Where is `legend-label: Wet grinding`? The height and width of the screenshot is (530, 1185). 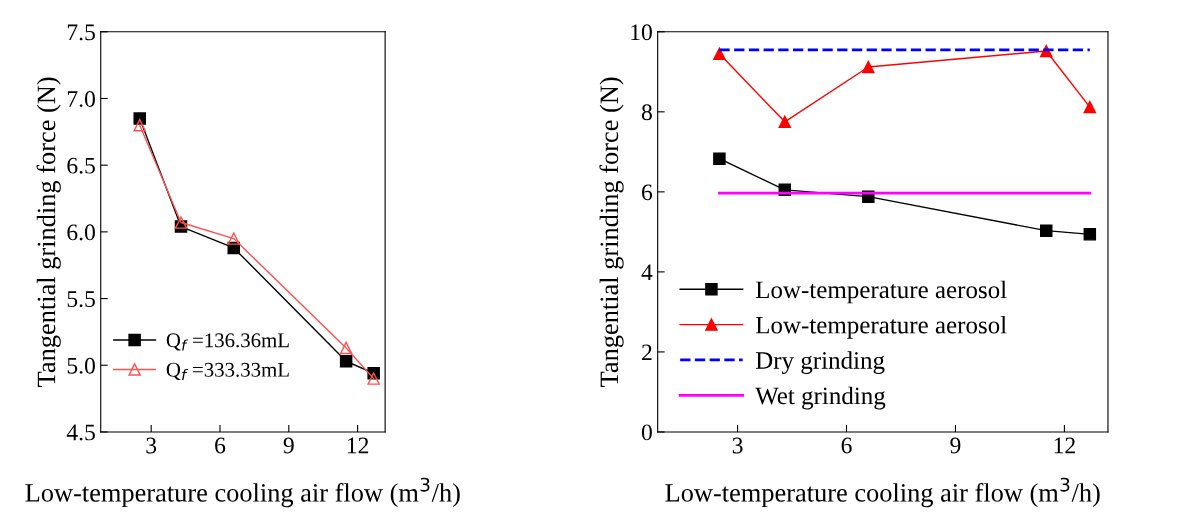
legend-label: Wet grinding is located at coordinates (820, 398).